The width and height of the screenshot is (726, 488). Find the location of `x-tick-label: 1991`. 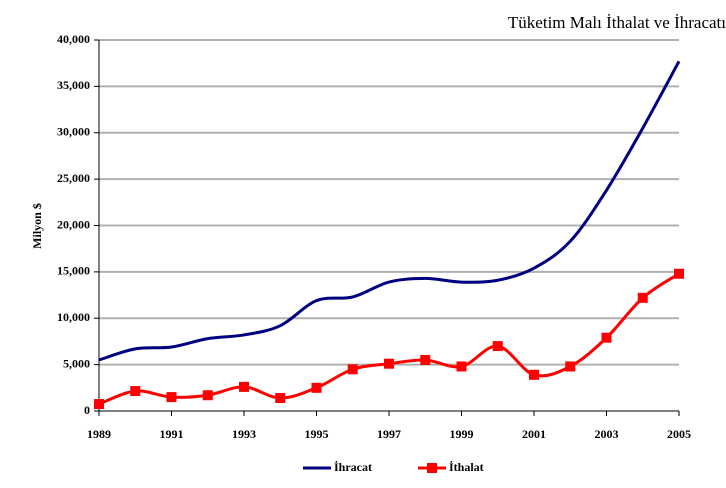

x-tick-label: 1991 is located at coordinates (172, 434).